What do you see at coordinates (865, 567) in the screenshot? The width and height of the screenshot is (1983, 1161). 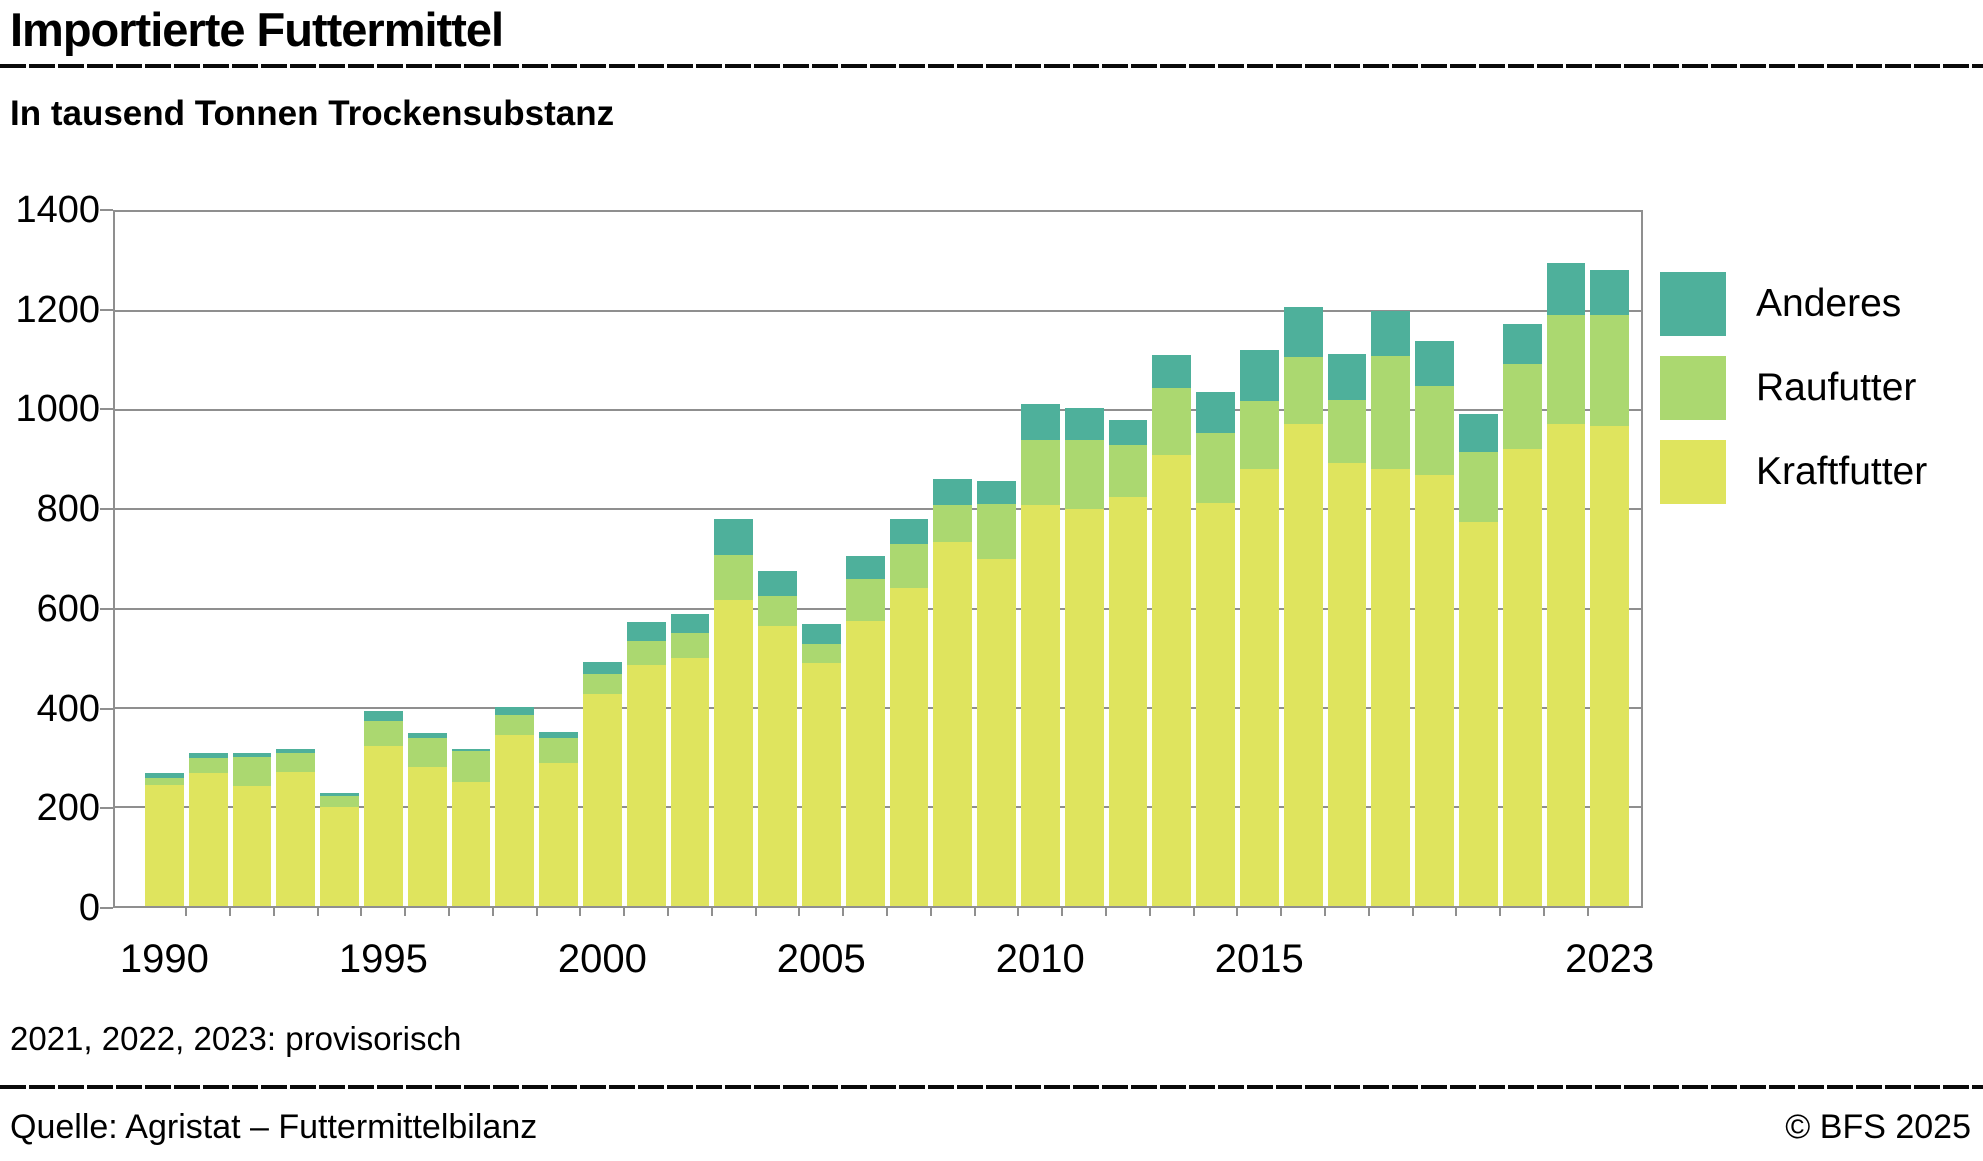 I see `bar-2006-segment-anderes` at bounding box center [865, 567].